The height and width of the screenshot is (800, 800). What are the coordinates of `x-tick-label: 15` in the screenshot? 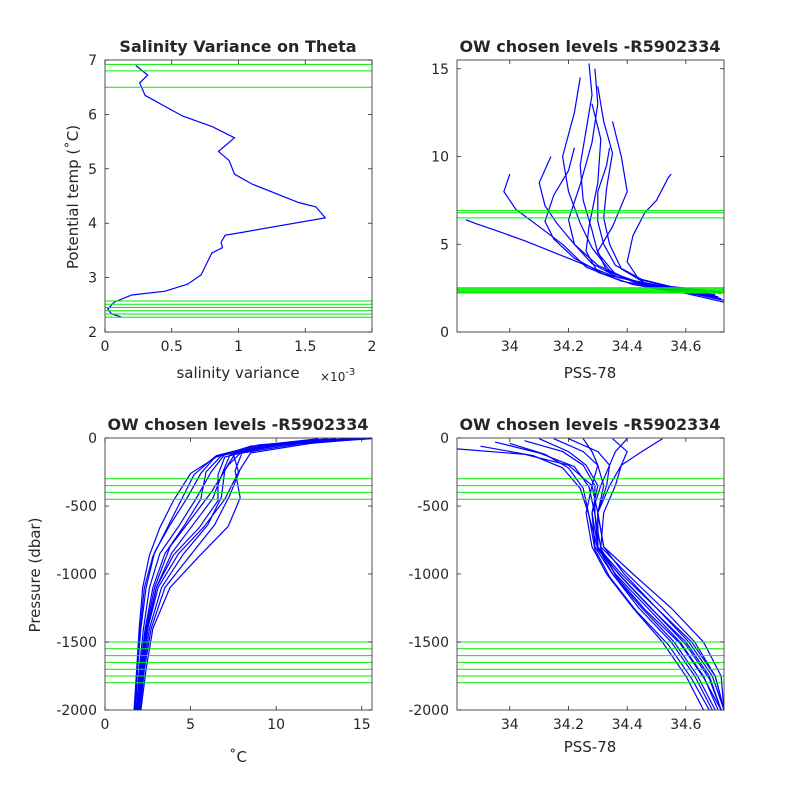 It's located at (362, 725).